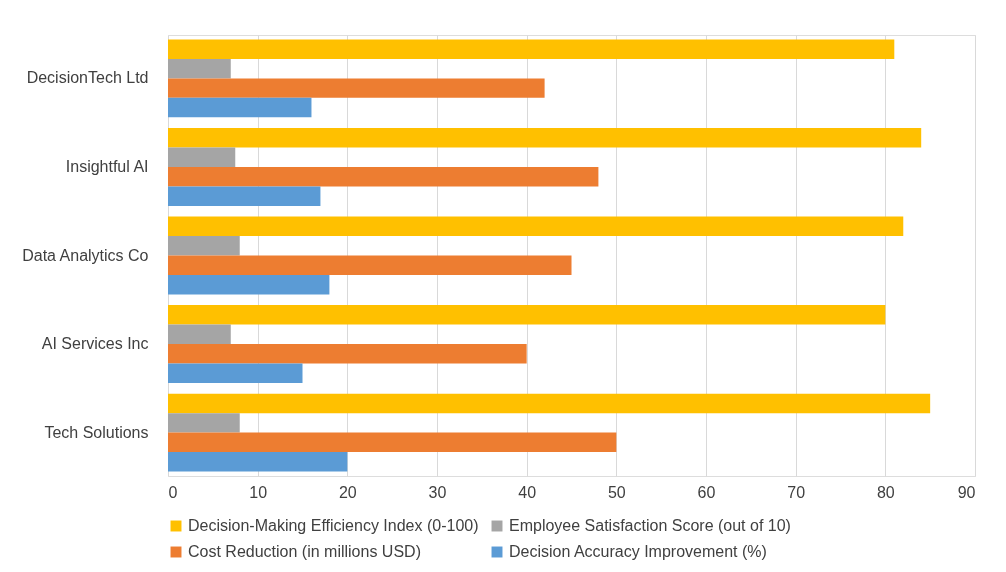 Image resolution: width=1006 pixels, height=572 pixels. What do you see at coordinates (304, 551) in the screenshot?
I see `legend-label: Cost Reduction (in millions USD)` at bounding box center [304, 551].